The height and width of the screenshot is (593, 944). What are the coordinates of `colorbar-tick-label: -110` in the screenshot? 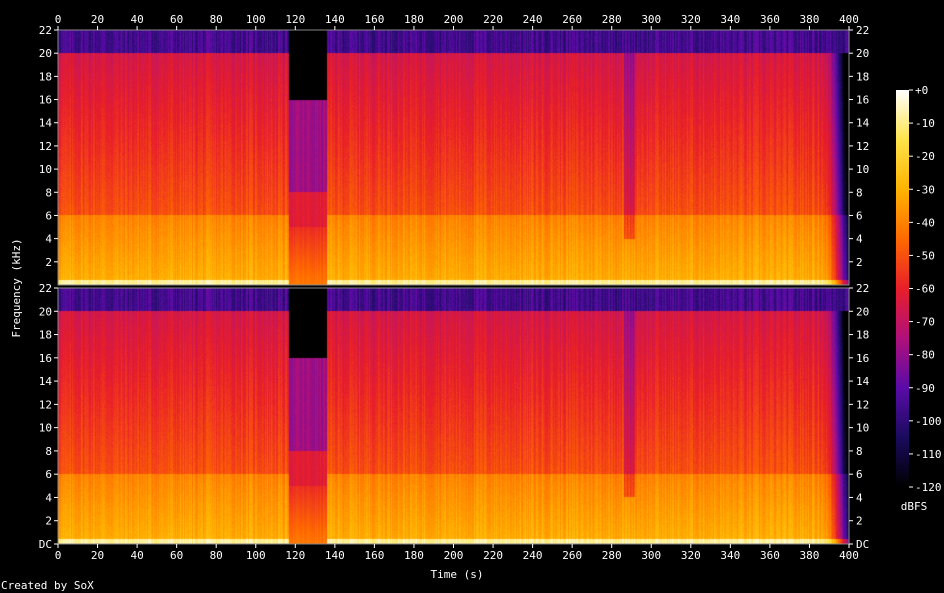 It's located at (928, 454).